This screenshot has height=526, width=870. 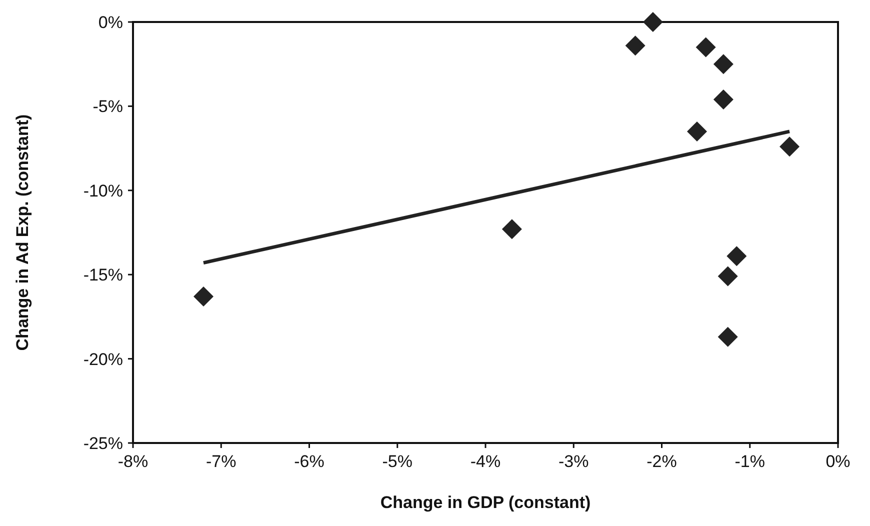 What do you see at coordinates (485, 461) in the screenshot?
I see `x-tick-label: -4%` at bounding box center [485, 461].